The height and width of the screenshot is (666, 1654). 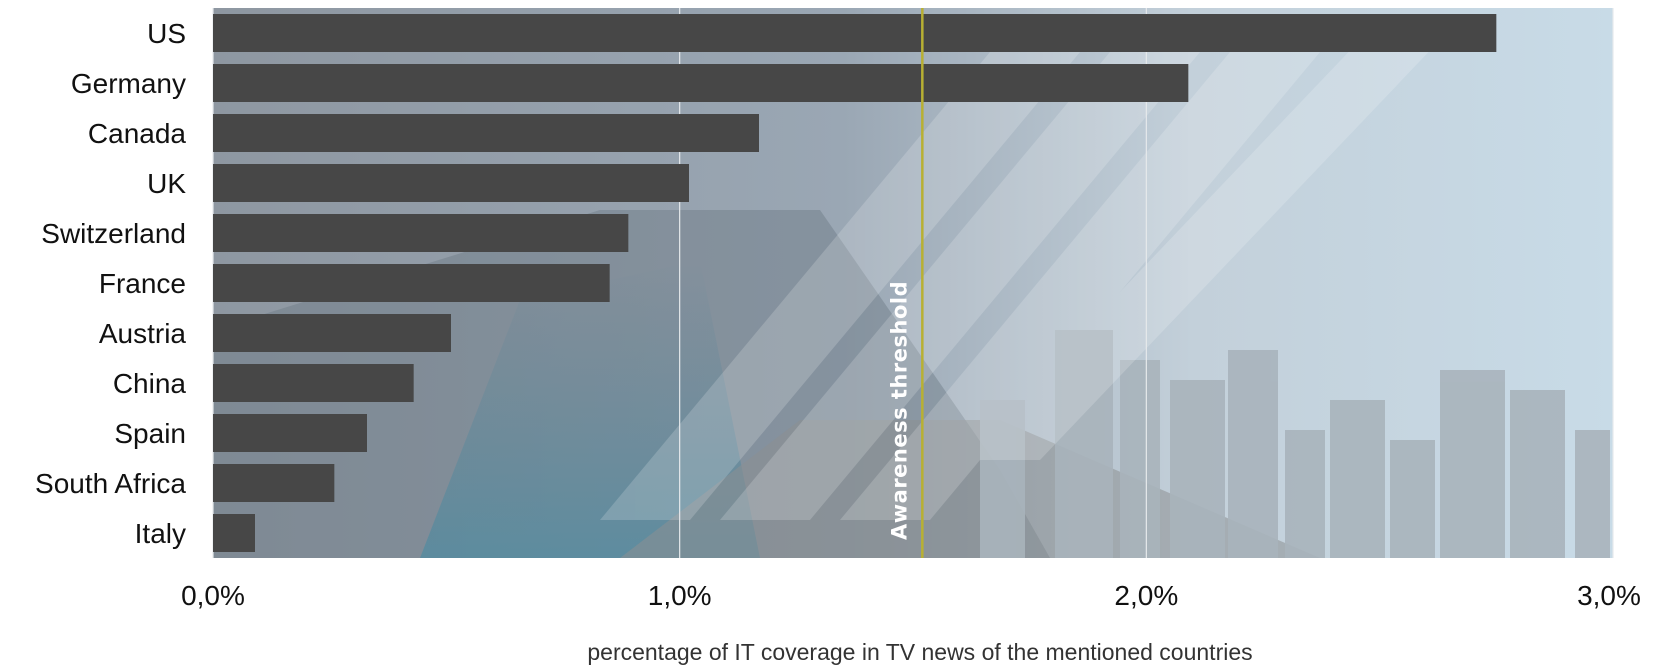 What do you see at coordinates (150, 433) in the screenshot?
I see `category-label: Spain` at bounding box center [150, 433].